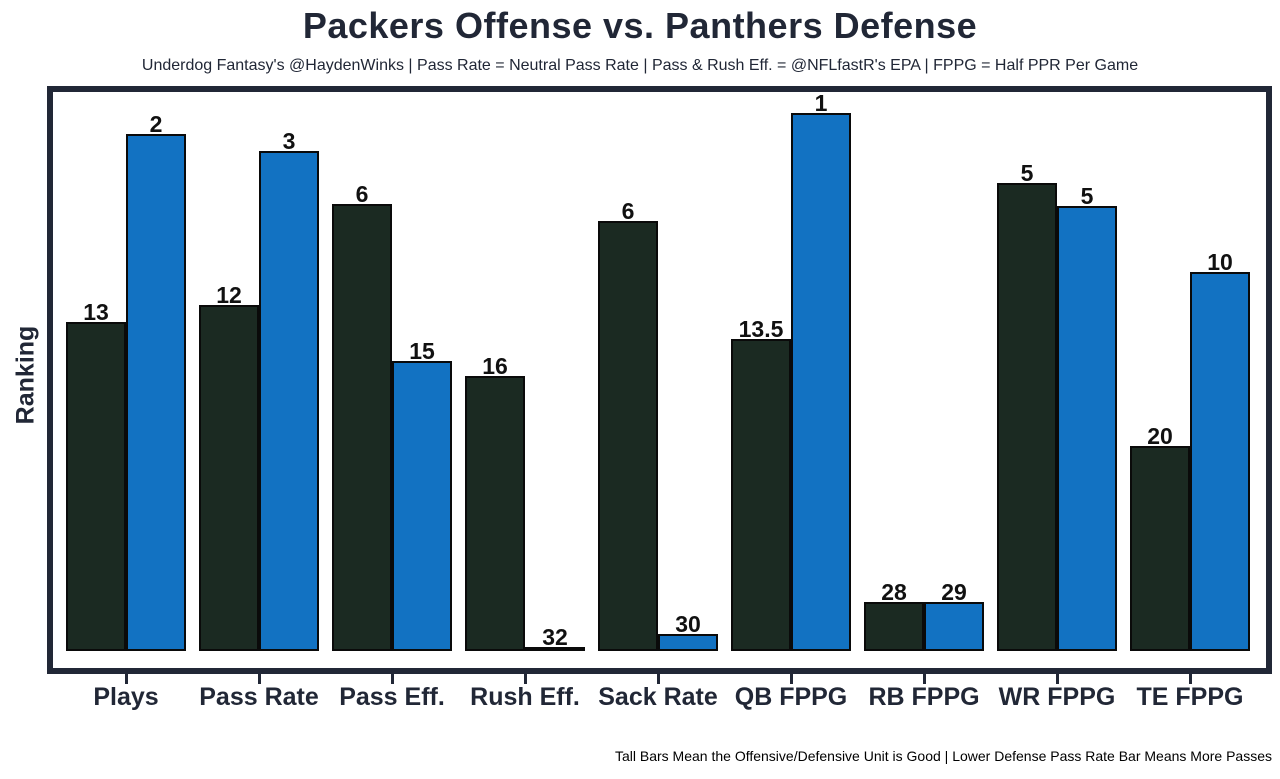 The height and width of the screenshot is (779, 1280). What do you see at coordinates (1160, 537) in the screenshot?
I see `bar-offense: 20` at bounding box center [1160, 537].